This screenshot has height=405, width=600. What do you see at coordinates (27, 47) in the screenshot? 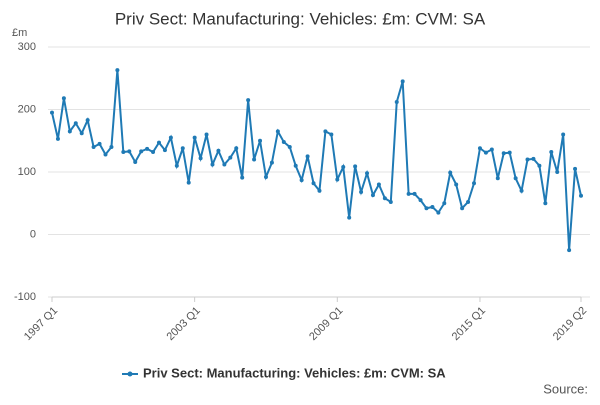
I see `y-tick-label: 300` at bounding box center [27, 47].